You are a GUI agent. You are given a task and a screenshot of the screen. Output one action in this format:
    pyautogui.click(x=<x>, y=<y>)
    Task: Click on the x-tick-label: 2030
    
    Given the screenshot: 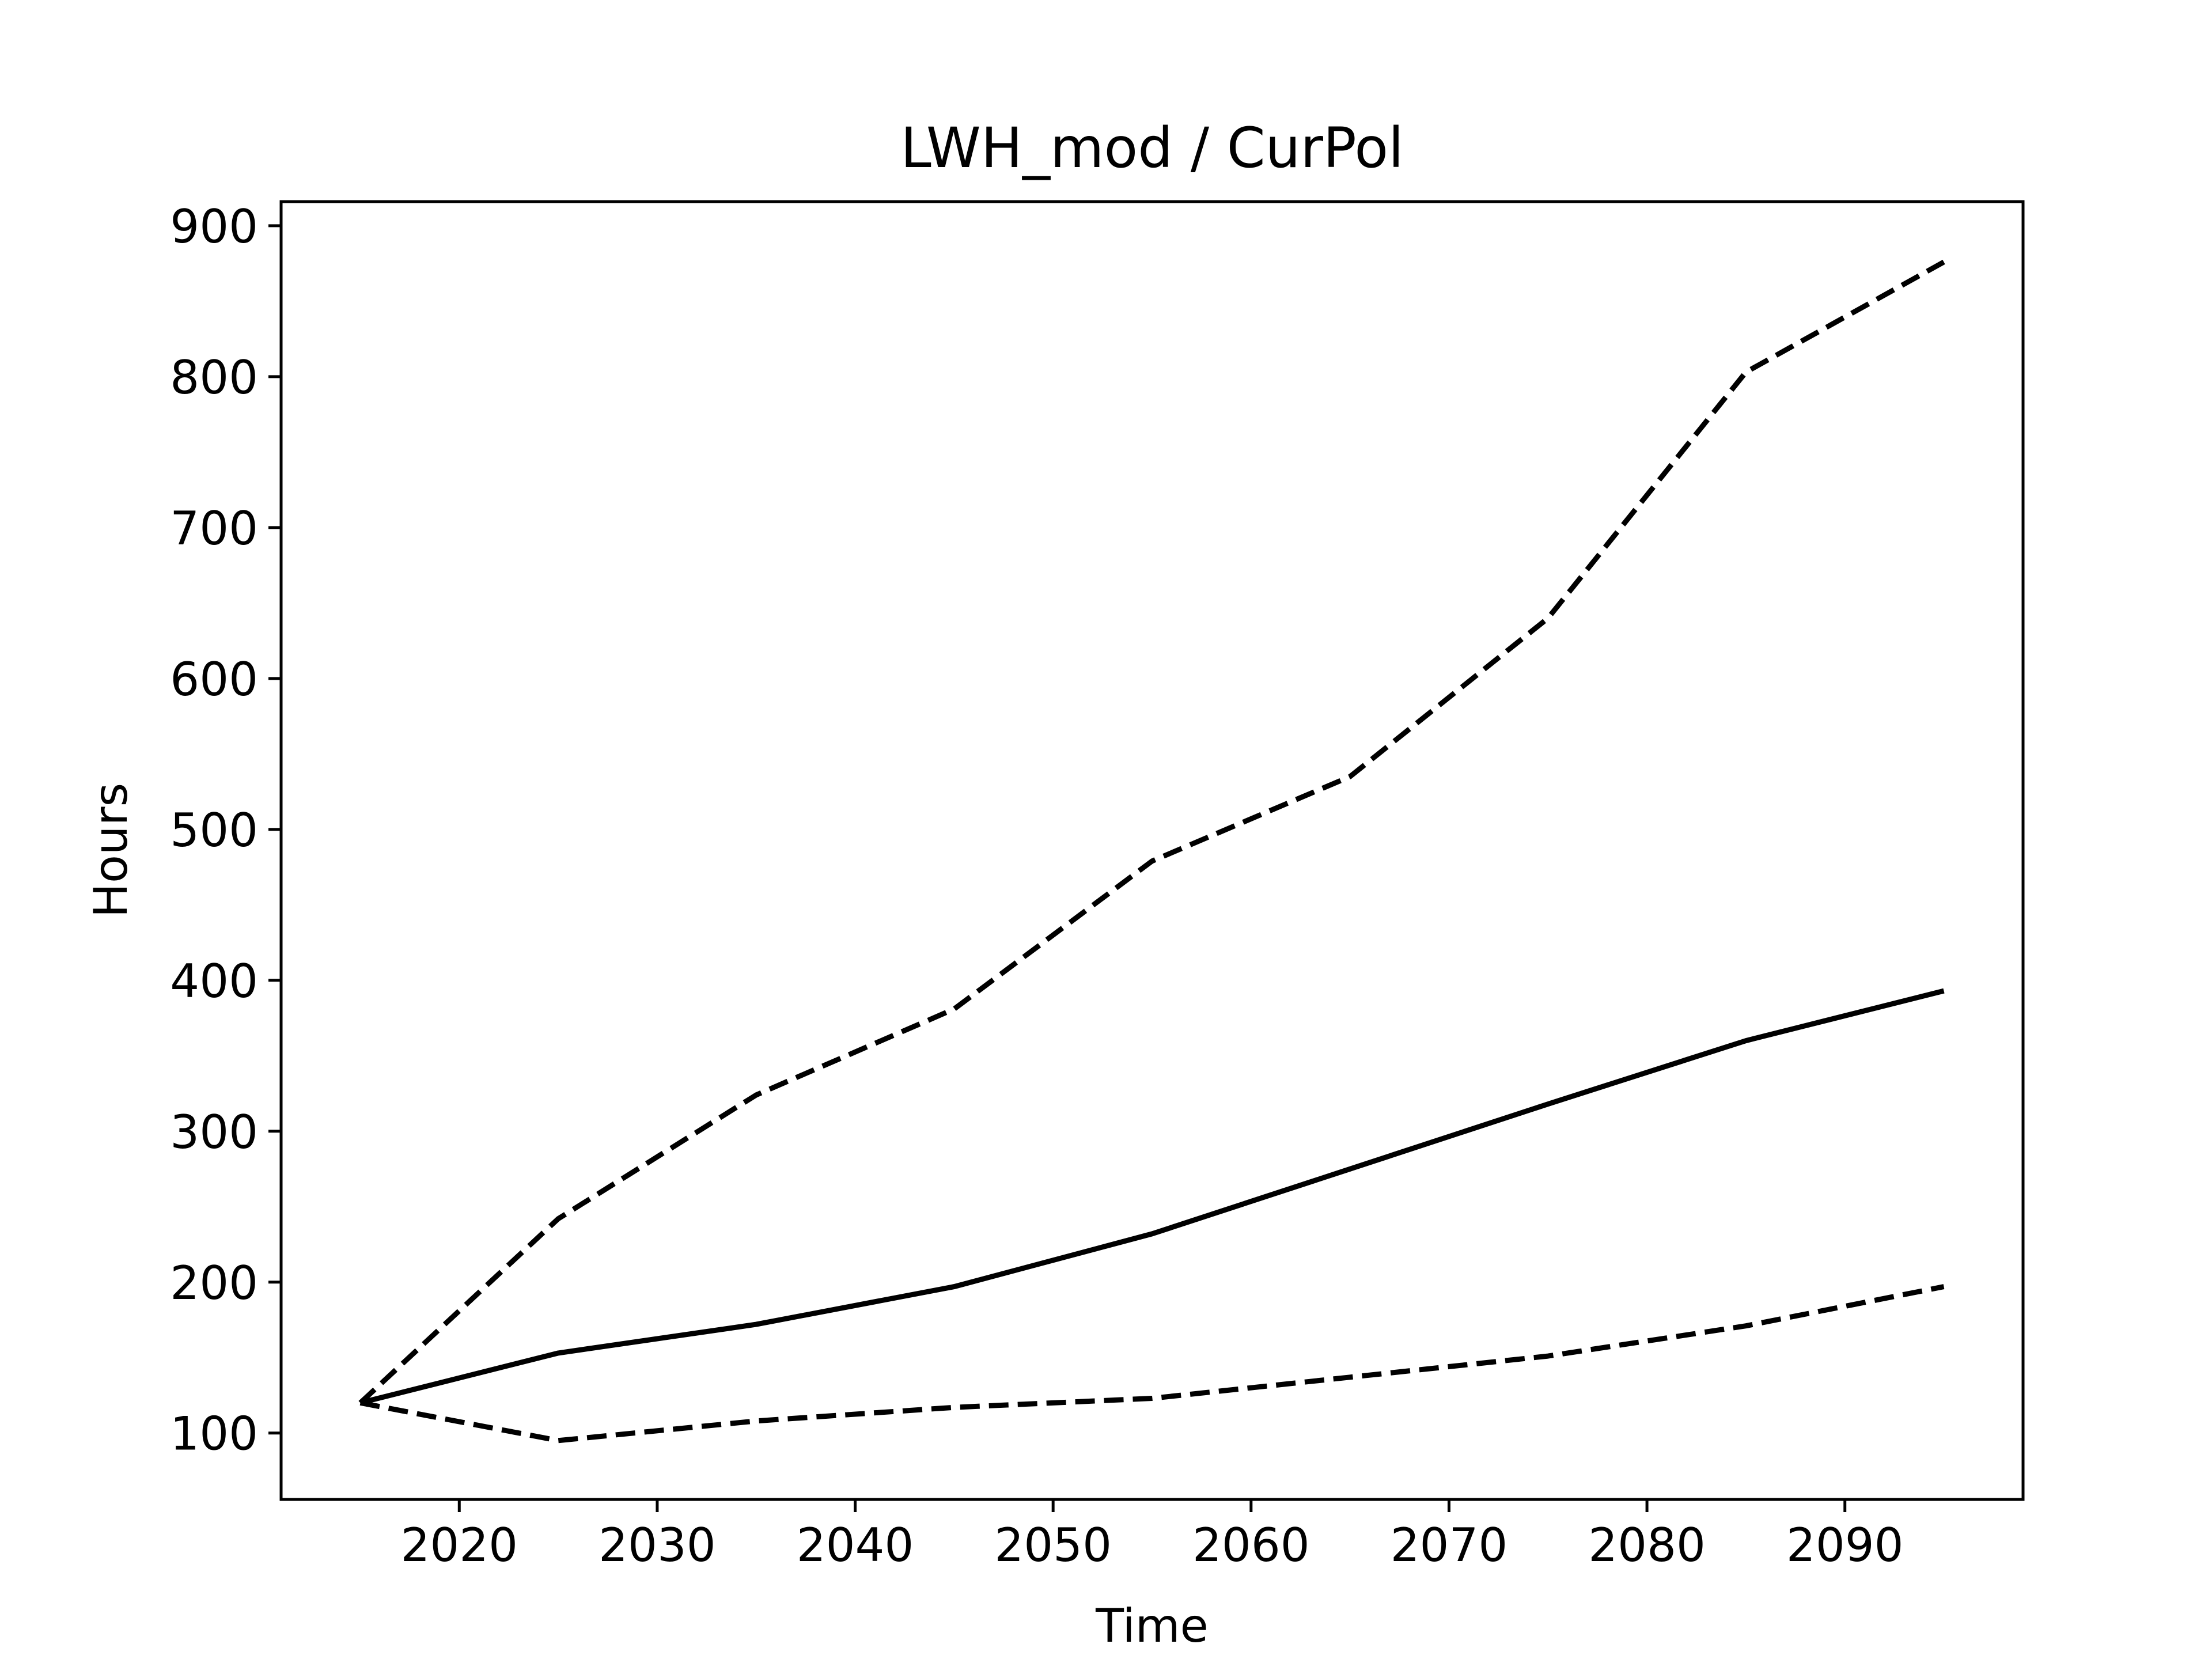 What is the action you would take?
    pyautogui.click(x=657, y=1545)
    